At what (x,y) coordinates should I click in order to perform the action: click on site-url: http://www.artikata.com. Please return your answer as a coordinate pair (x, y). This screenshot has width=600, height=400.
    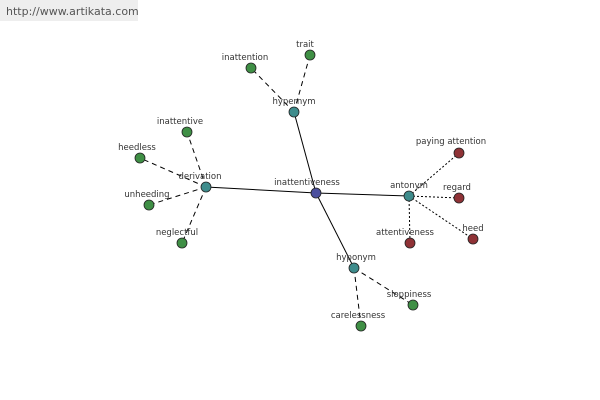
    Looking at the image, I should click on (72, 11).